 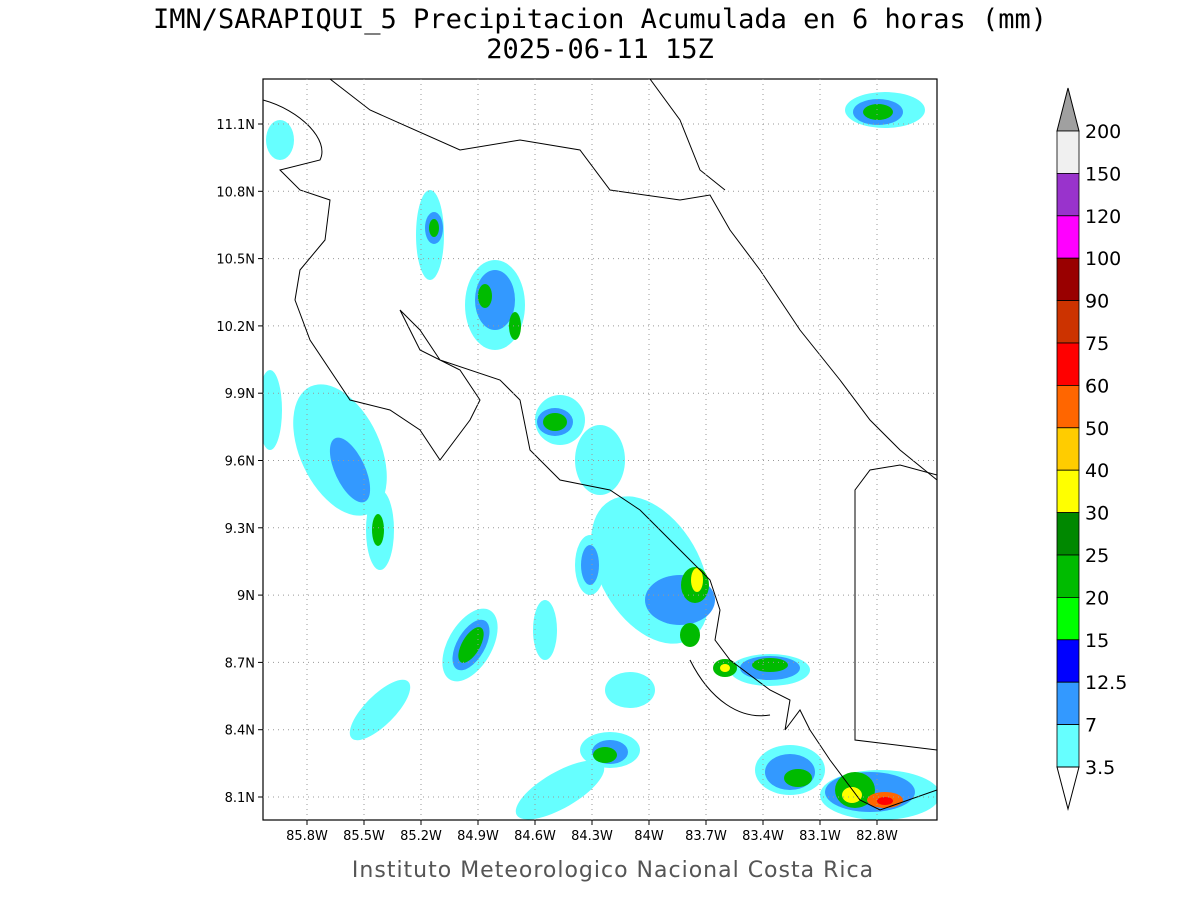 I want to click on lon-label: 83.4W, so click(x=763, y=836).